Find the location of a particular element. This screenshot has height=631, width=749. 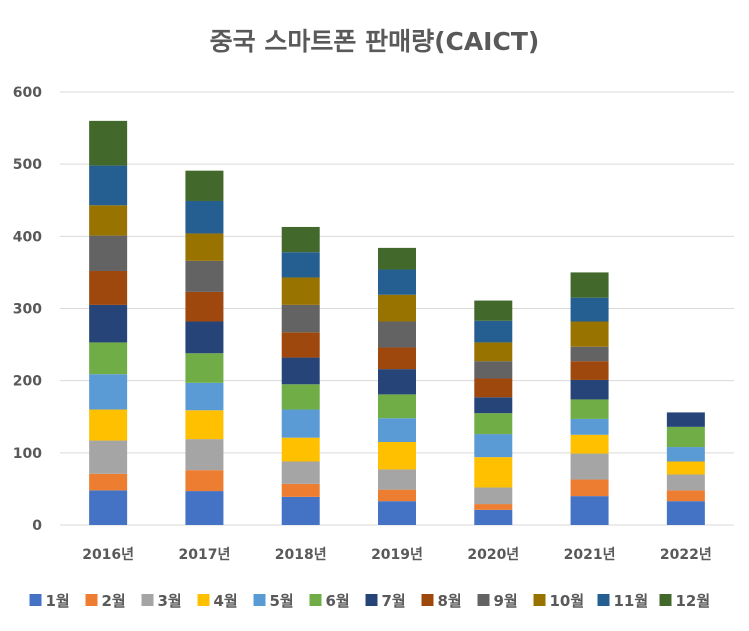

x-tick-label: 2022년 is located at coordinates (686, 555).